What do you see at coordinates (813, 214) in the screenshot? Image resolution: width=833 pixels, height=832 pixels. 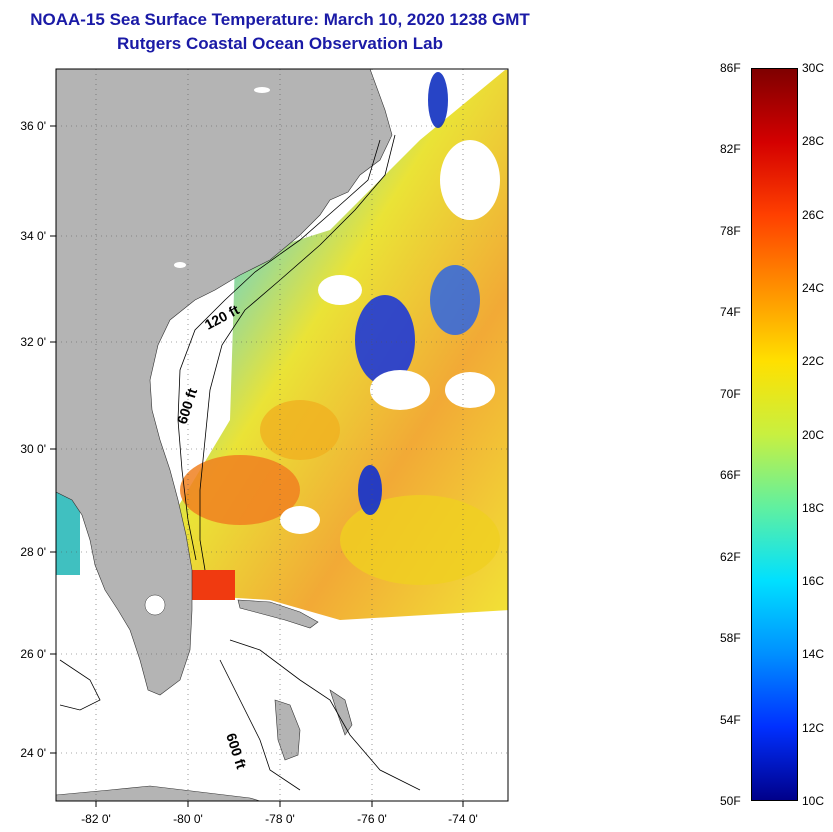 I see `colorbar-label-celsius: 26C` at bounding box center [813, 214].